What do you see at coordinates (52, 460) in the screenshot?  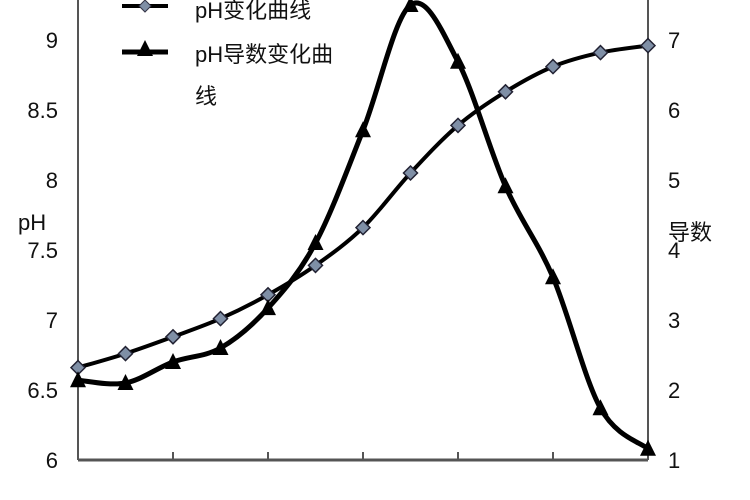 I see `y-tick-label: 6` at bounding box center [52, 460].